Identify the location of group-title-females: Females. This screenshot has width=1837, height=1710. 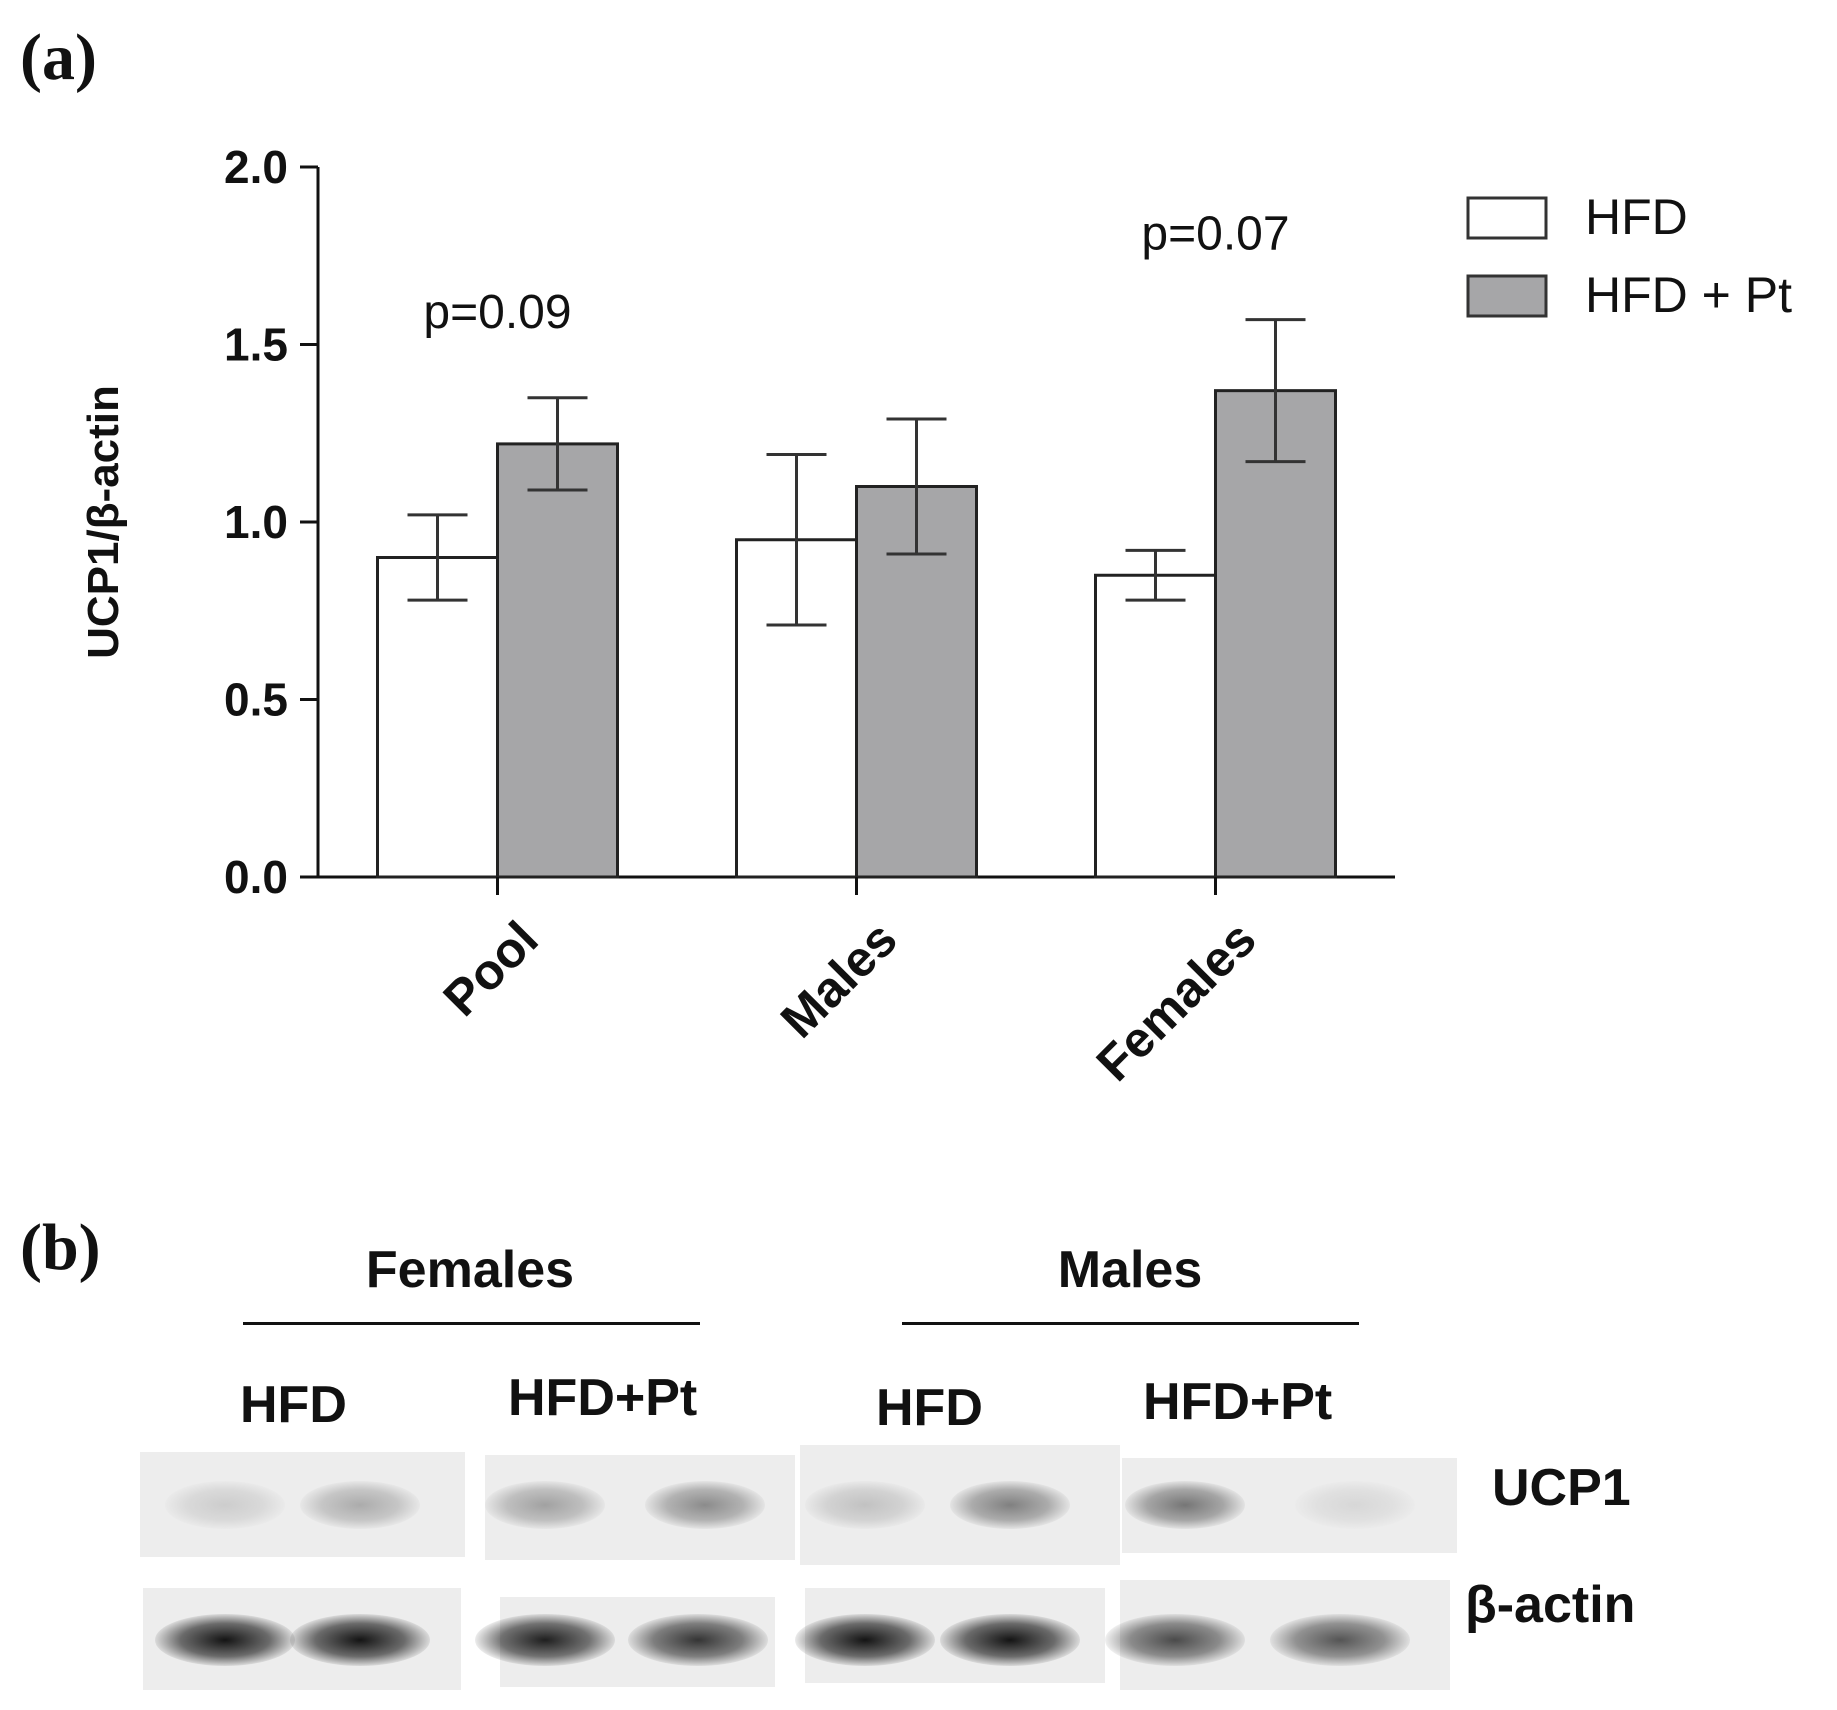
(470, 1270).